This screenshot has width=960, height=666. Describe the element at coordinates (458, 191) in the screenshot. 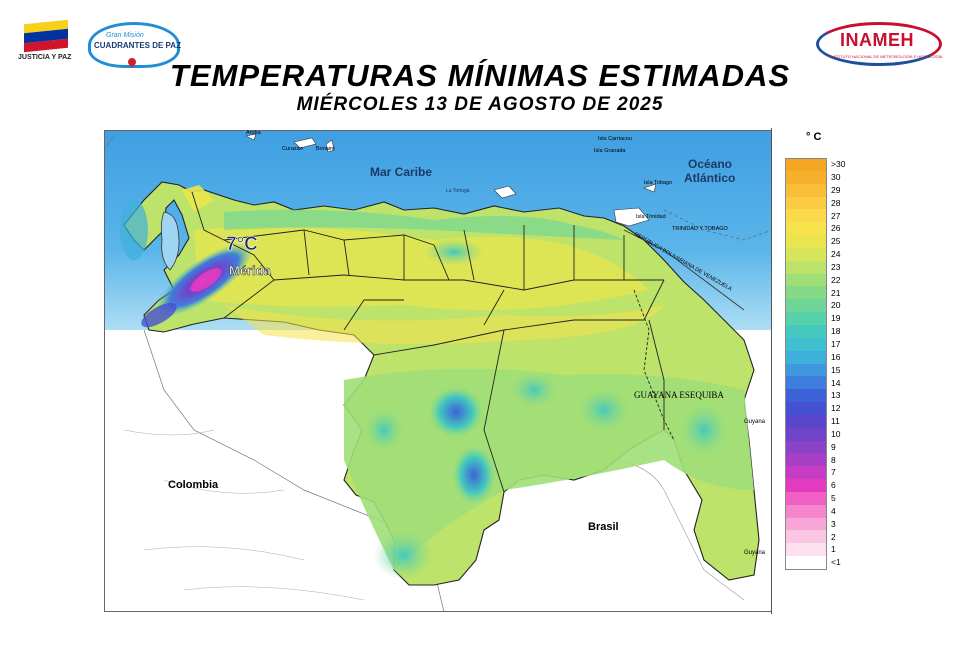

I see `la-tortuga-label: La Tortuga` at that location.